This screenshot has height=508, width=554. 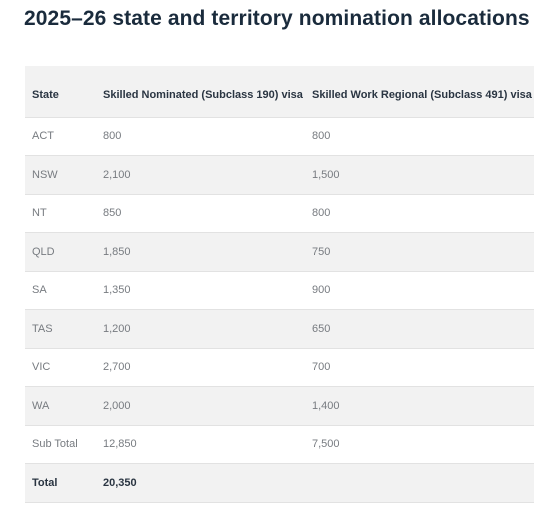 What do you see at coordinates (279, 483) in the screenshot?
I see `total-row: Total 20,350` at bounding box center [279, 483].